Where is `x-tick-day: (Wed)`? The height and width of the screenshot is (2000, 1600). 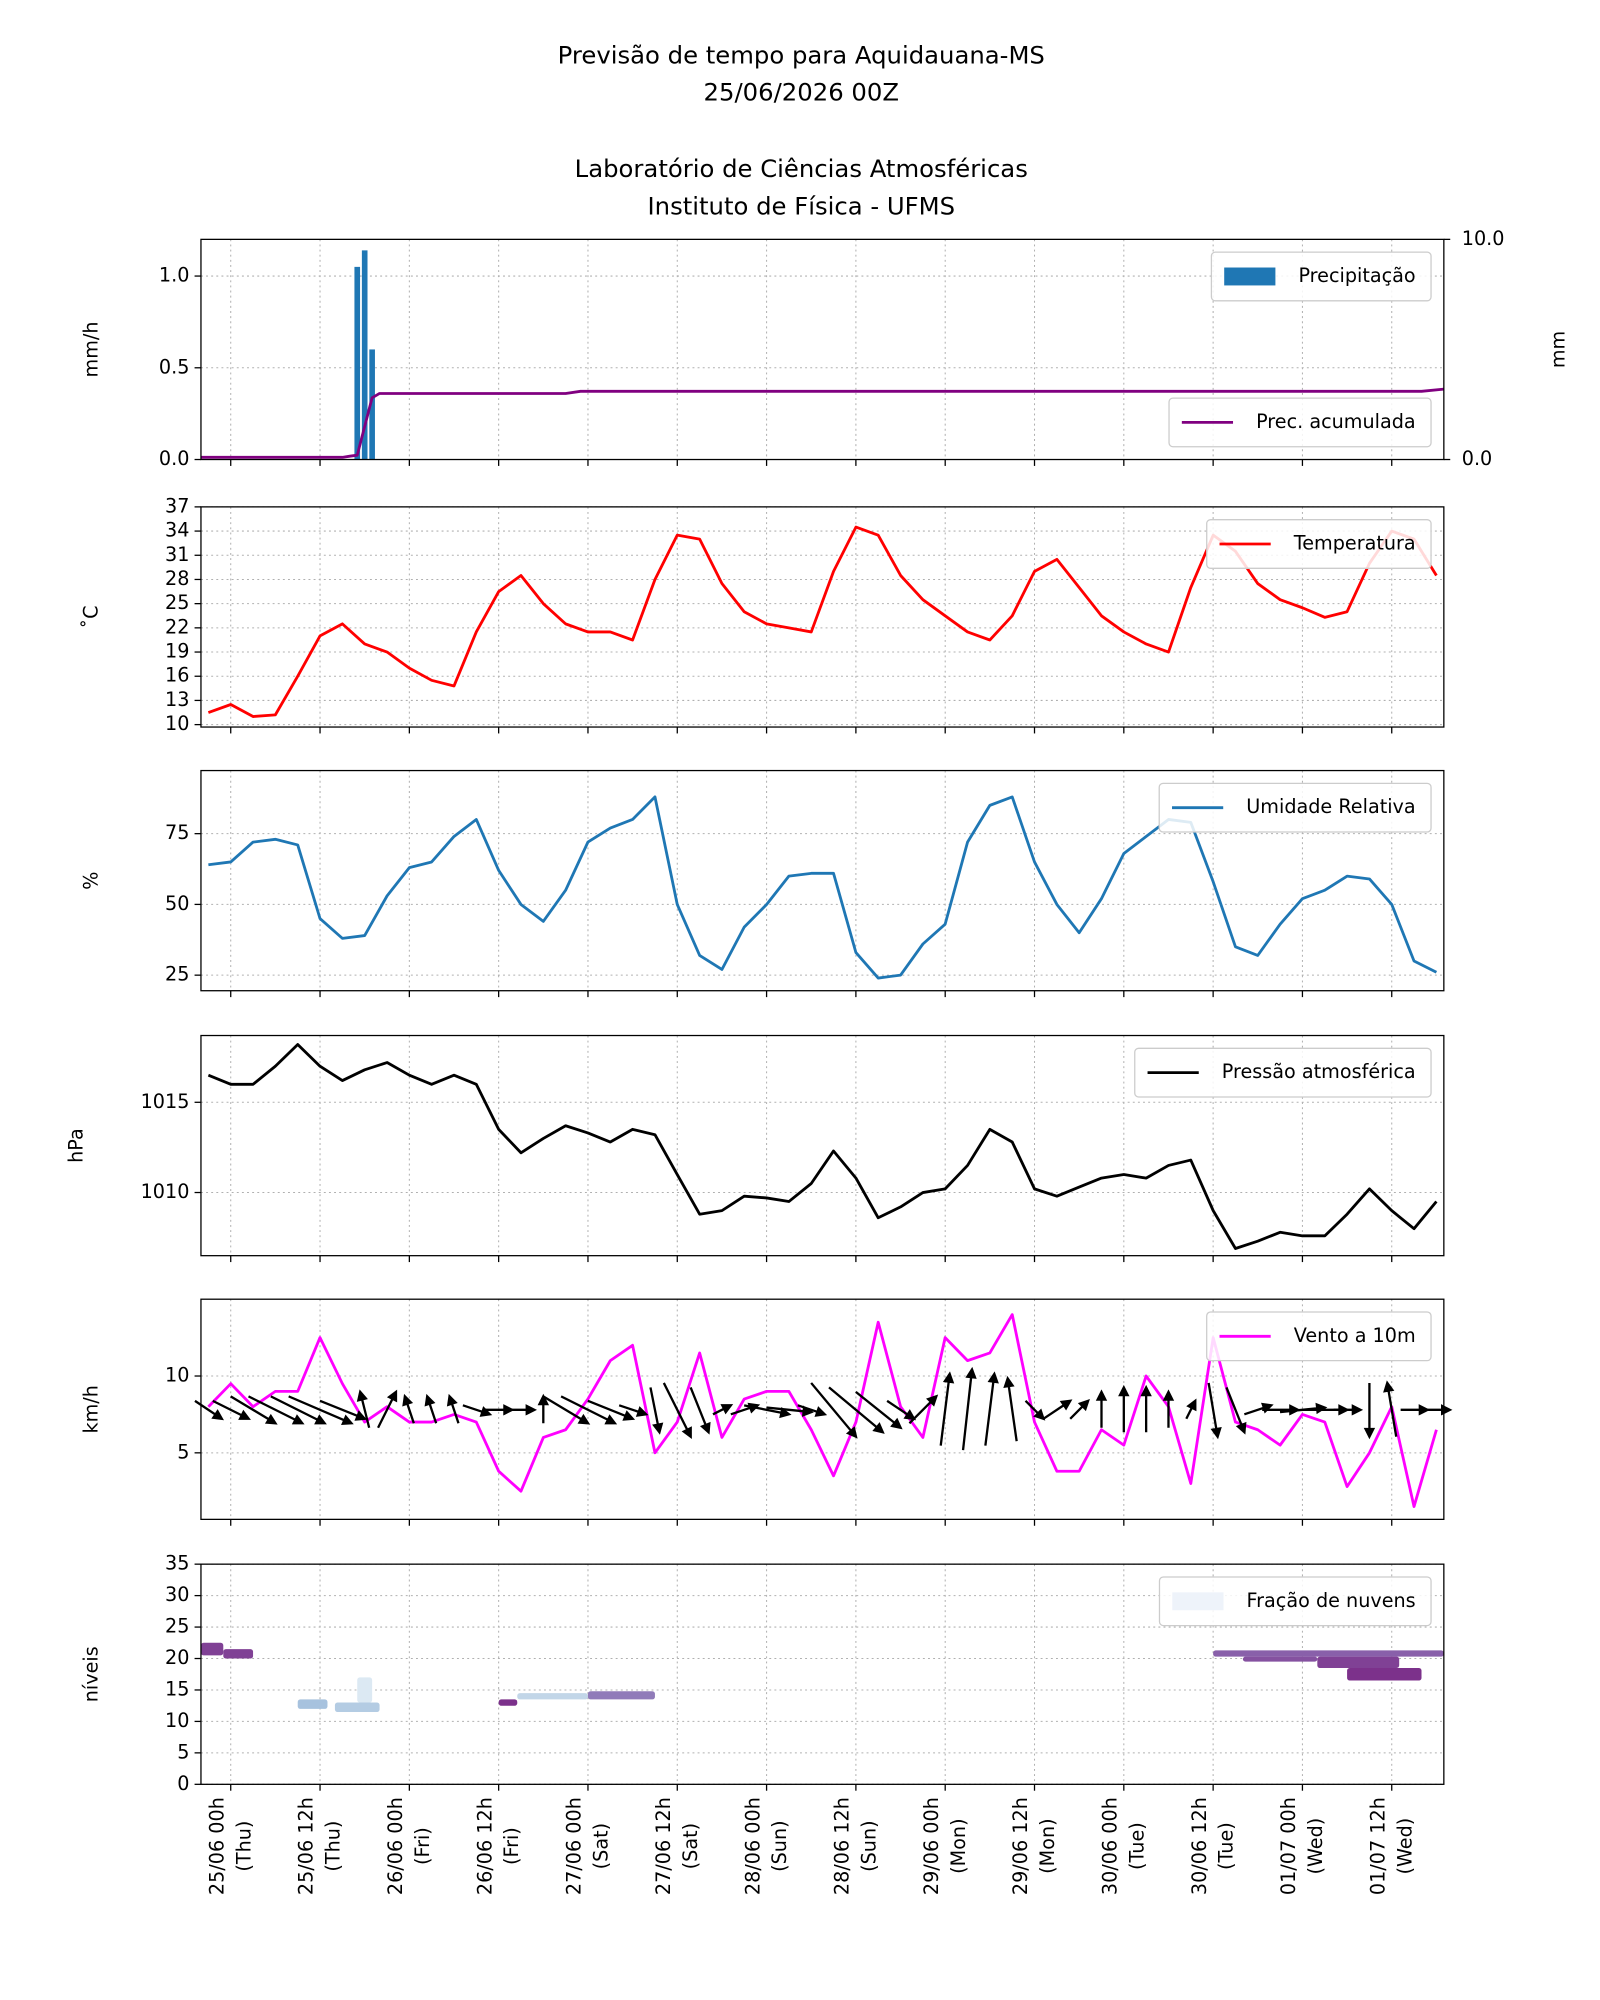 x-tick-day: (Wed) is located at coordinates (1315, 1846).